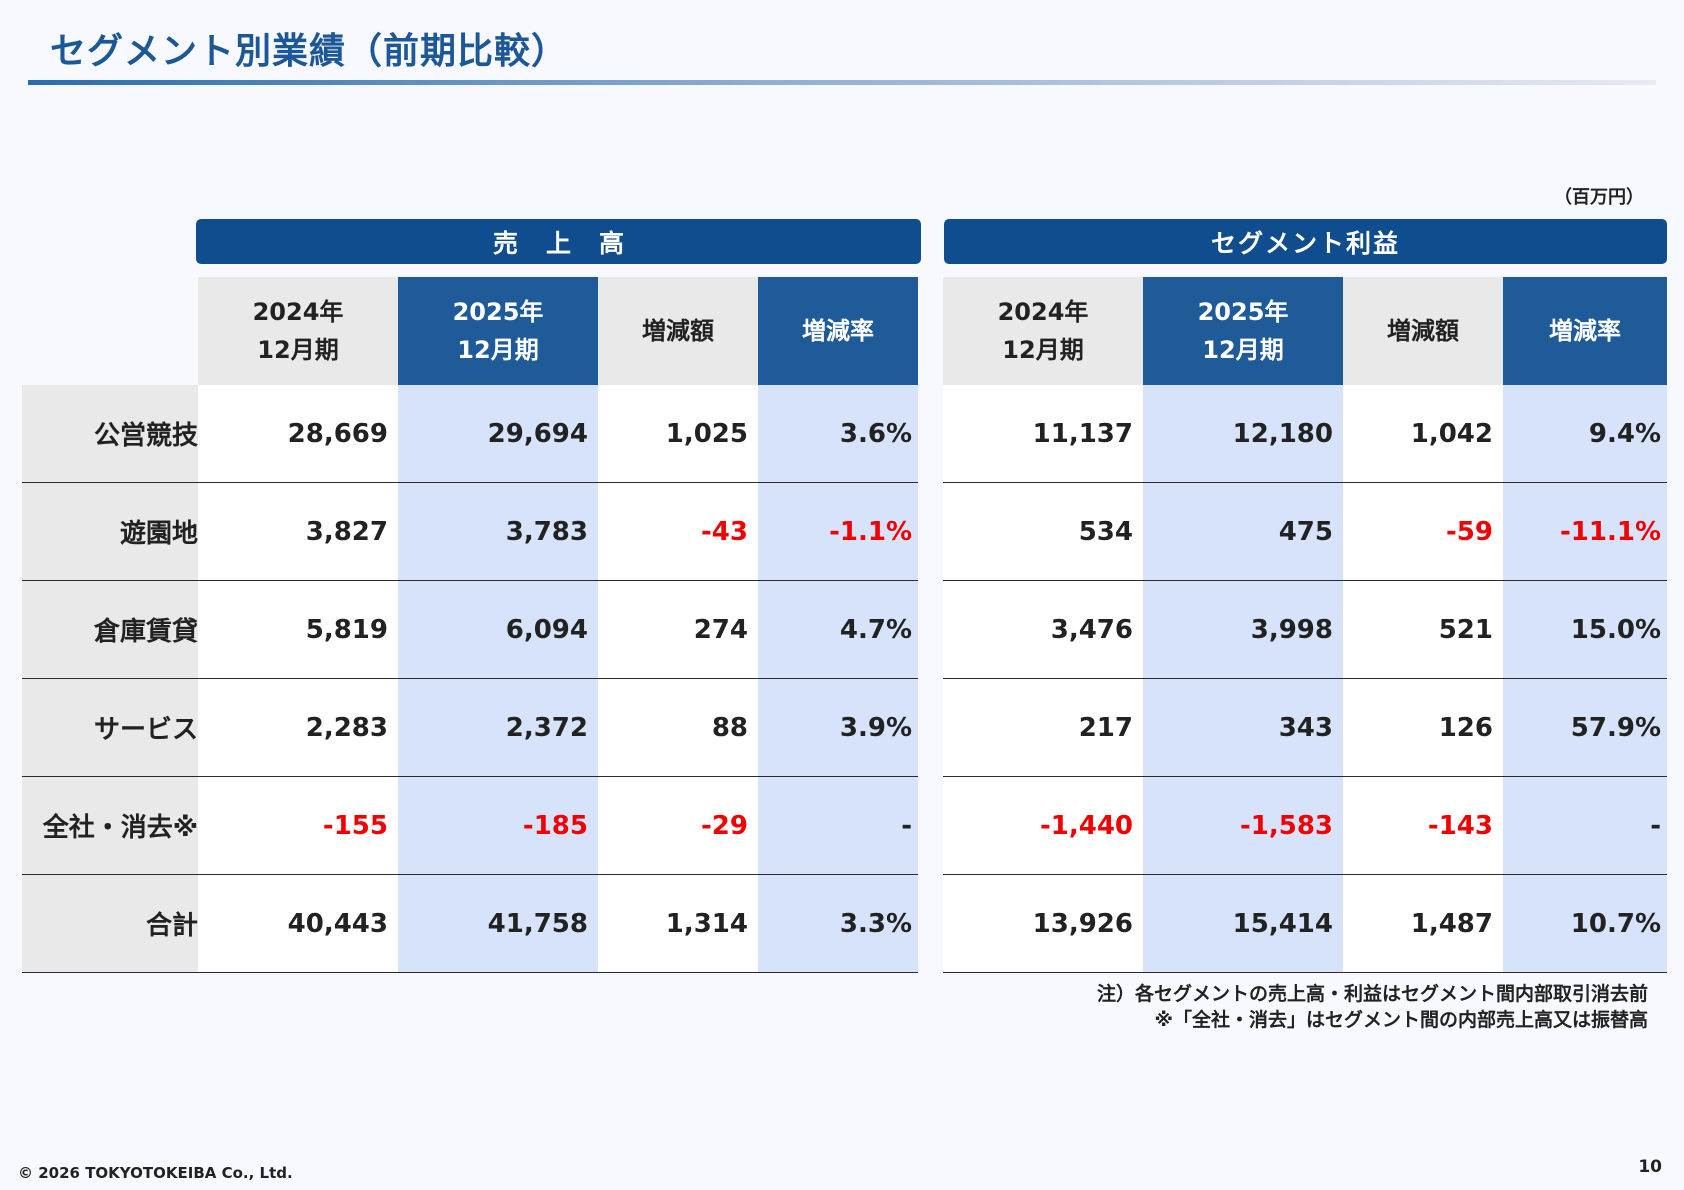  I want to click on profit-rate-cell: 57.9%, so click(1585, 727).